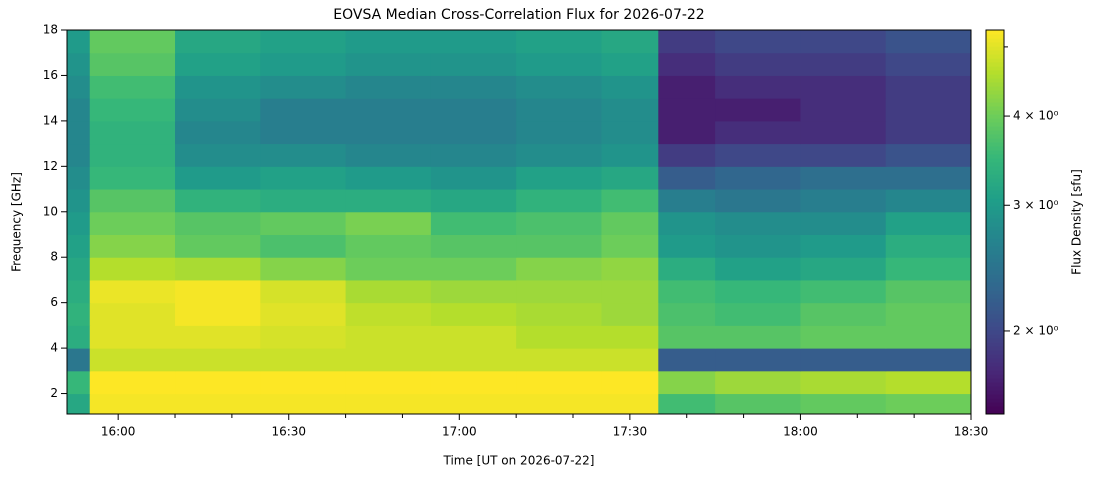 The image size is (1093, 477). Describe the element at coordinates (54, 348) in the screenshot. I see `y-tick-label: 4` at that location.